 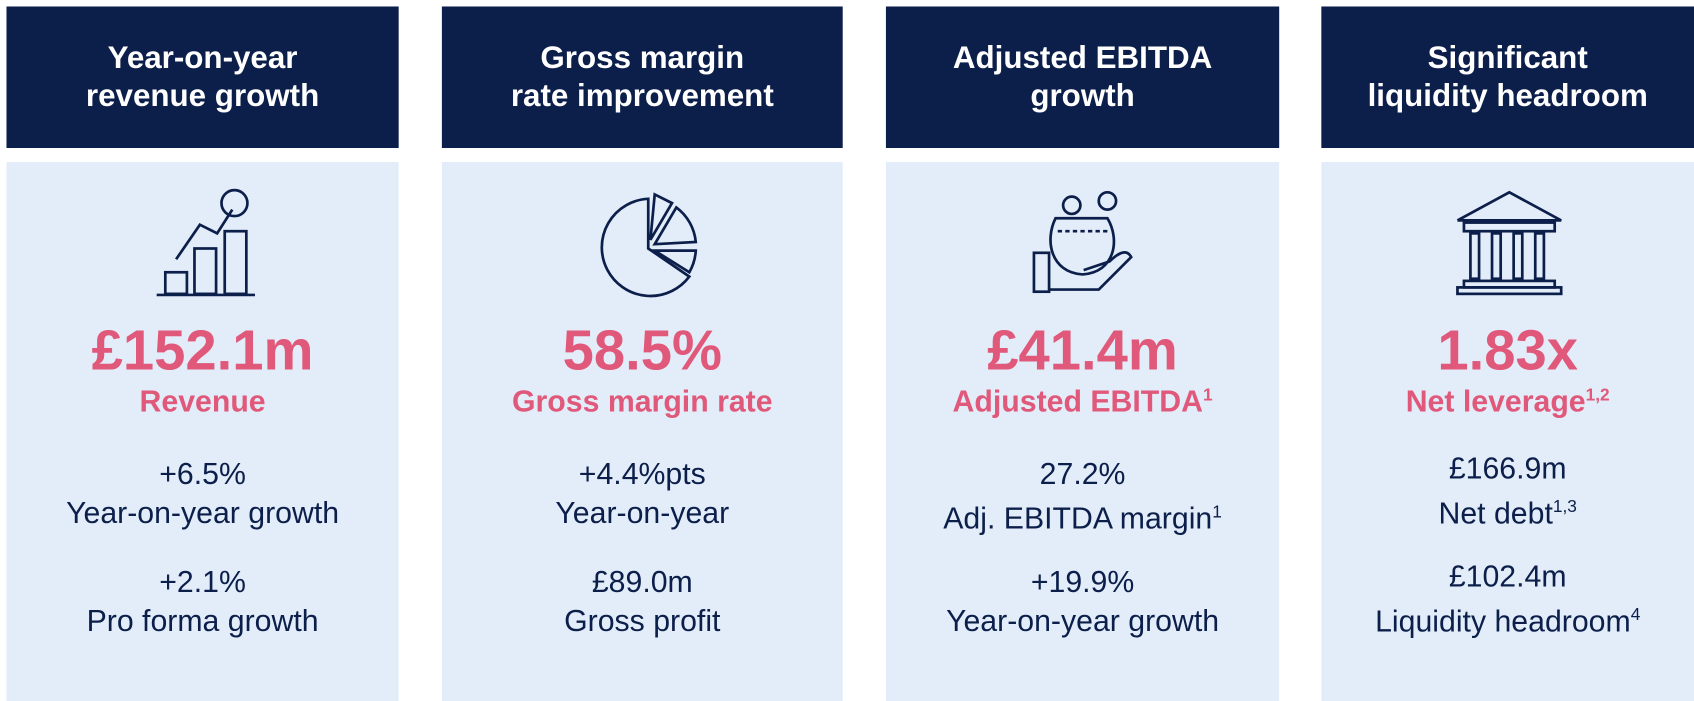 What do you see at coordinates (642, 58) in the screenshot?
I see `header-line: Gross margin` at bounding box center [642, 58].